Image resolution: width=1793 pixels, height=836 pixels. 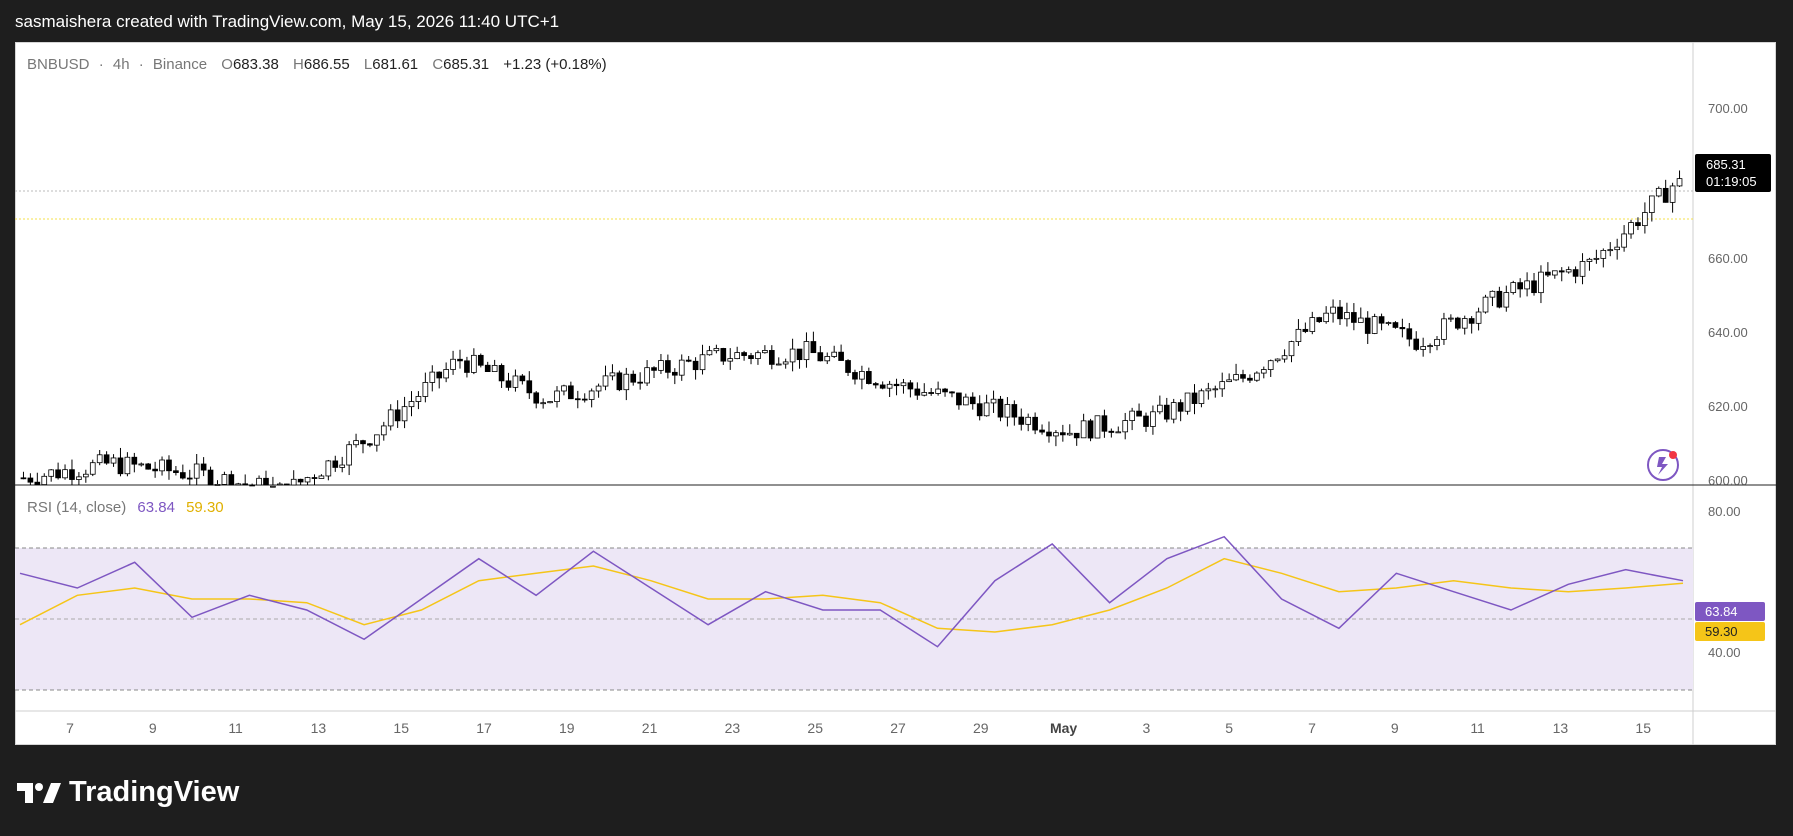 What do you see at coordinates (567, 728) in the screenshot?
I see `time-axis-label: 19` at bounding box center [567, 728].